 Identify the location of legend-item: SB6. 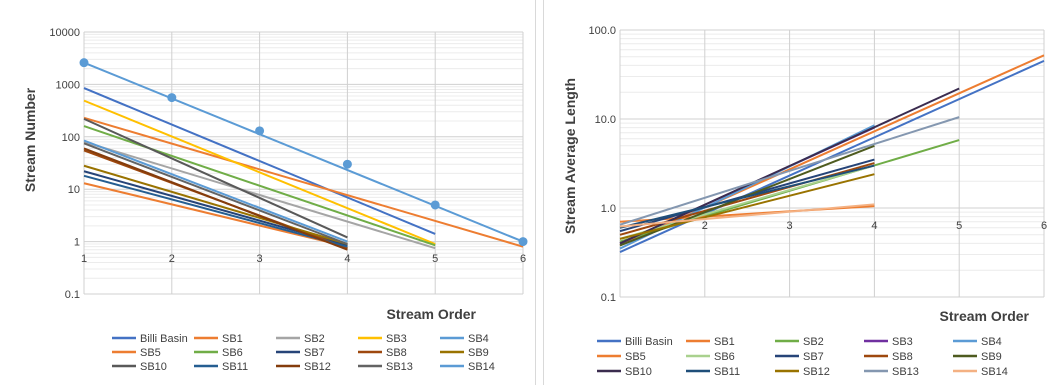
(218, 353).